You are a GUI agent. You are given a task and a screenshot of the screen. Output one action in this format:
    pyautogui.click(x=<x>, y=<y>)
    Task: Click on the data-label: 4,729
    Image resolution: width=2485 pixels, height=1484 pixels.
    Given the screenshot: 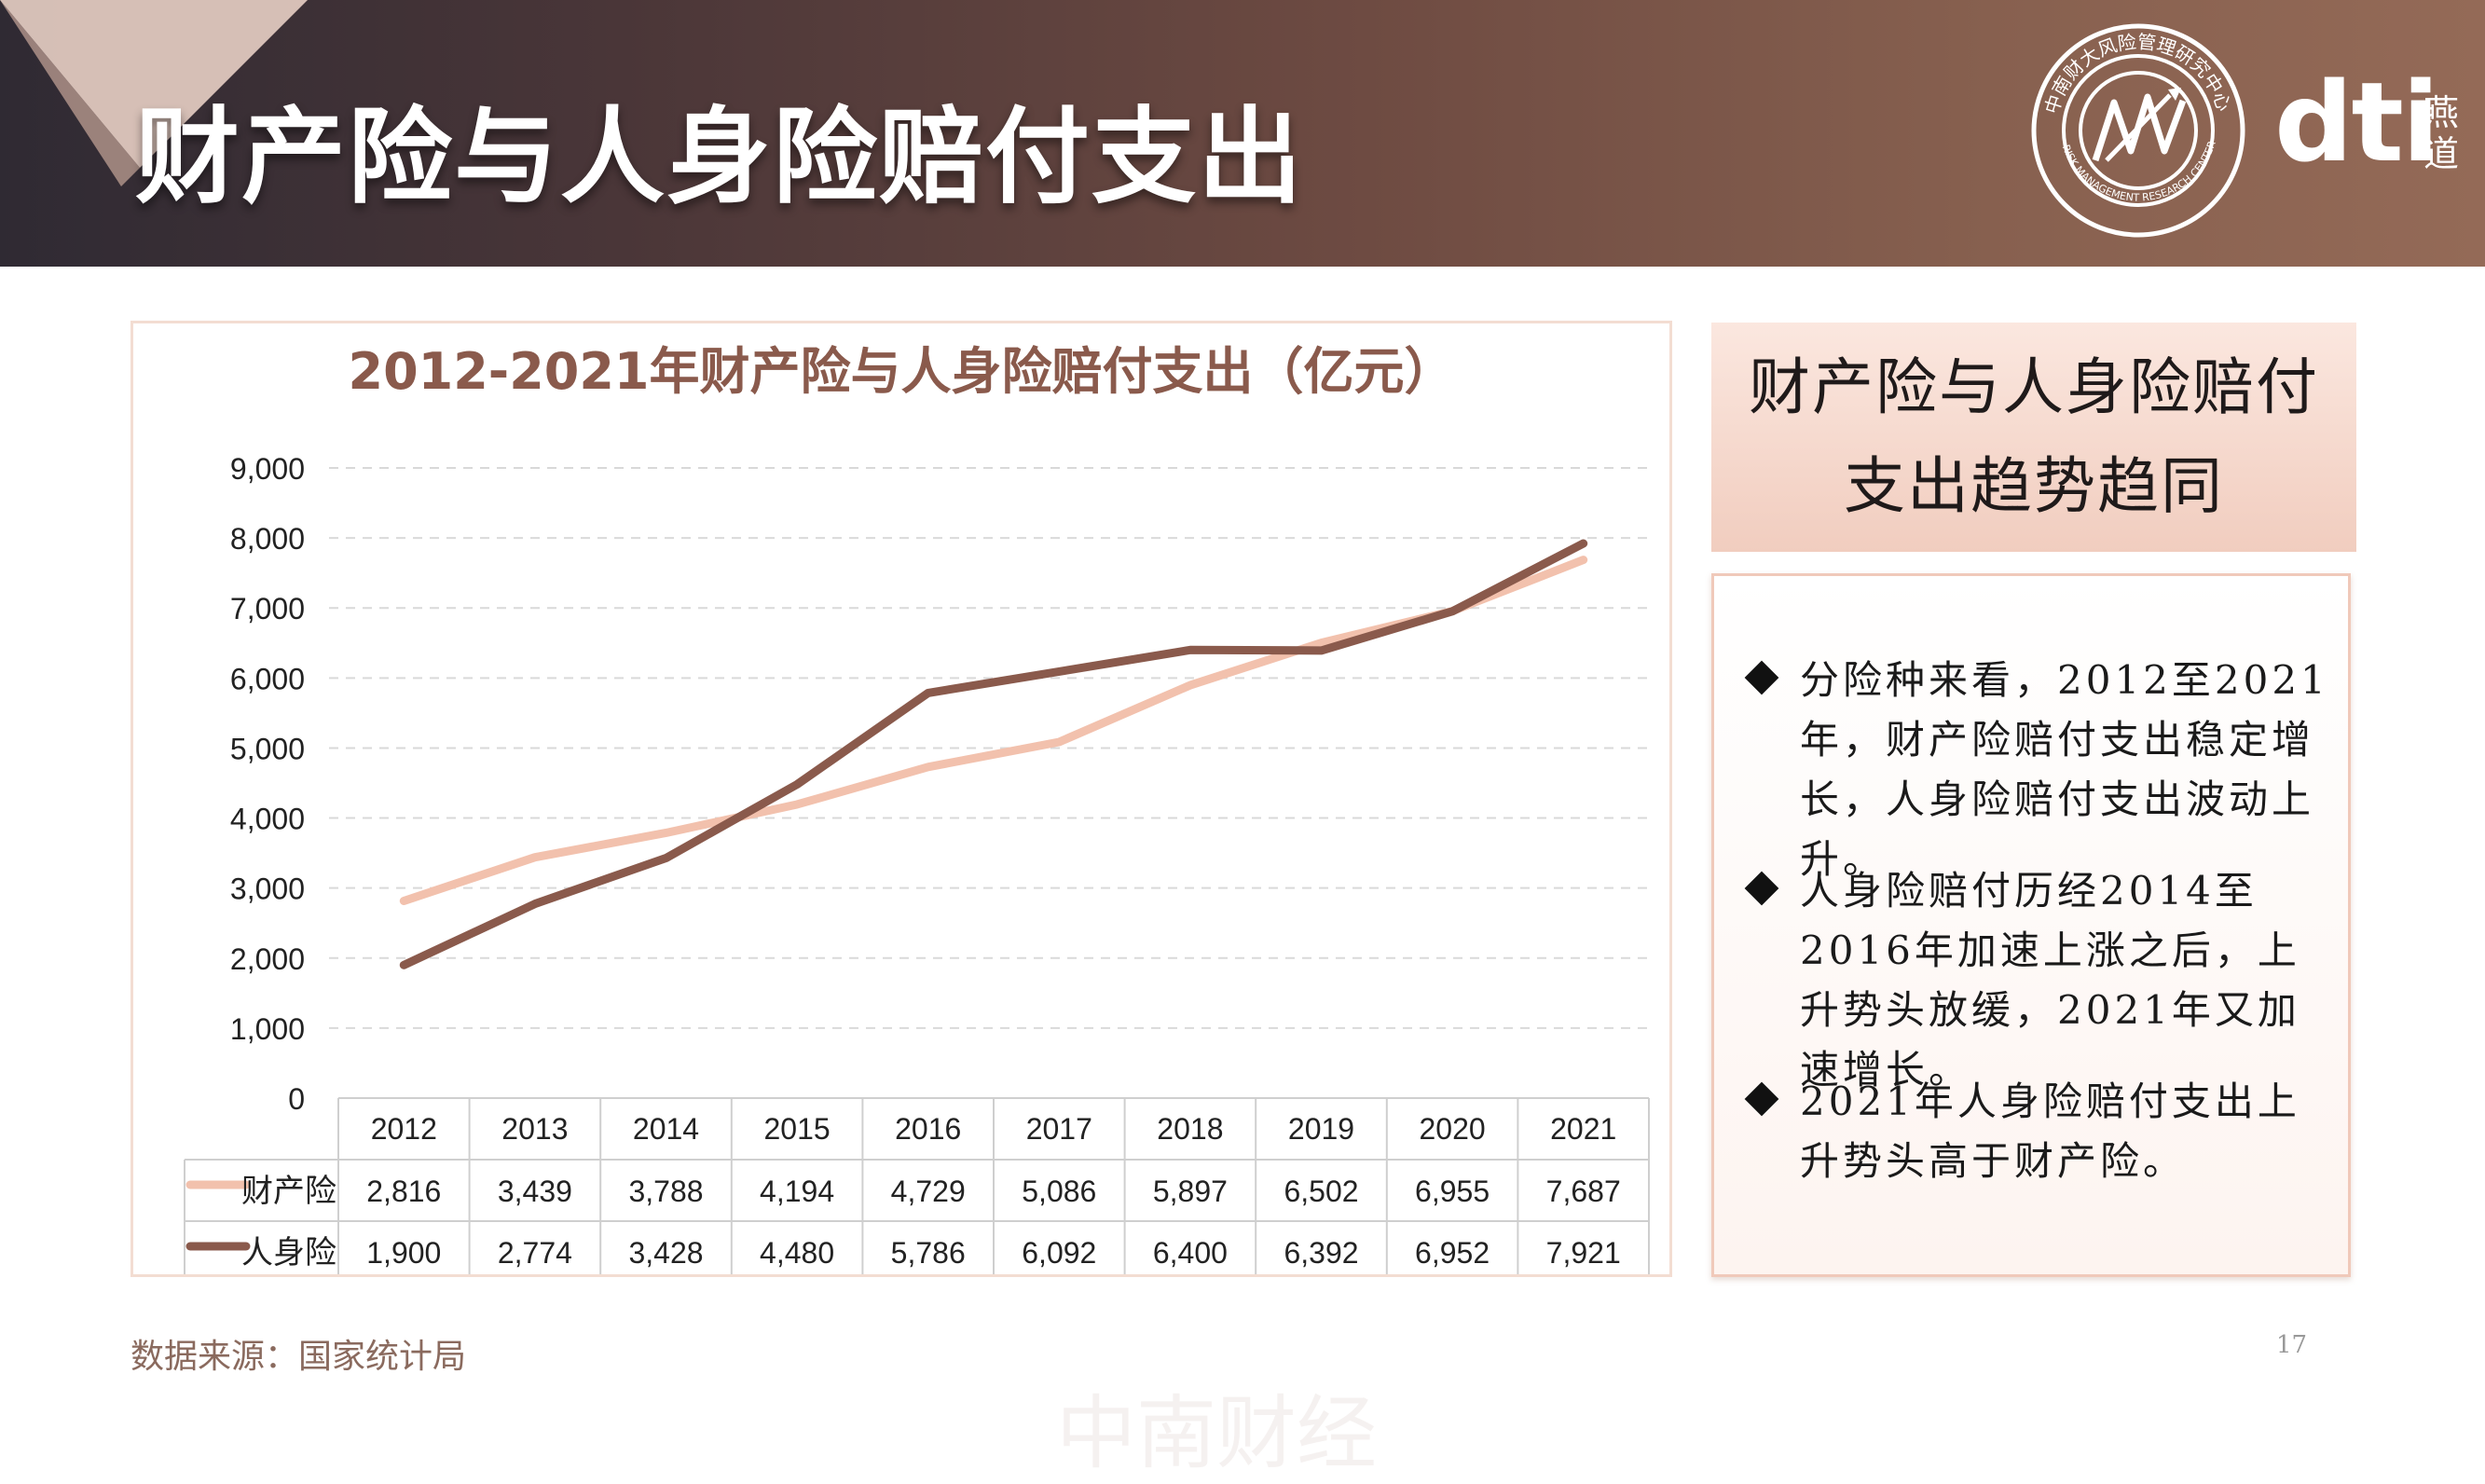 What is the action you would take?
    pyautogui.click(x=928, y=1191)
    